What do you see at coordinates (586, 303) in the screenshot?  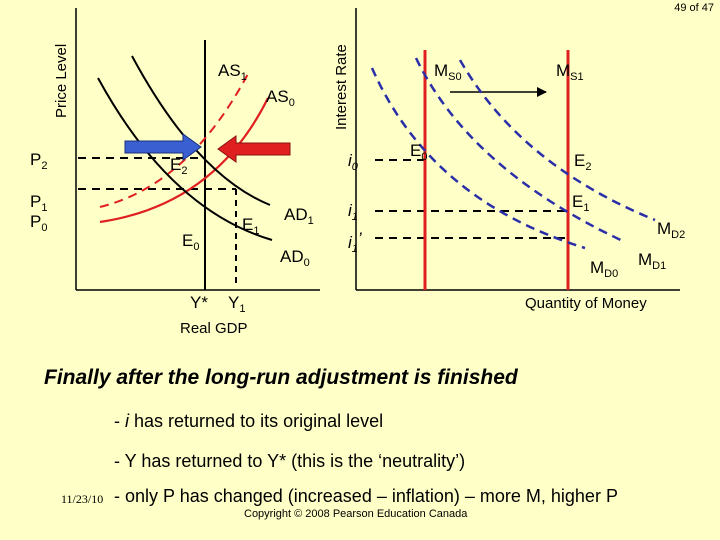 I see `right-x-axis-label: Quantity of Money` at bounding box center [586, 303].